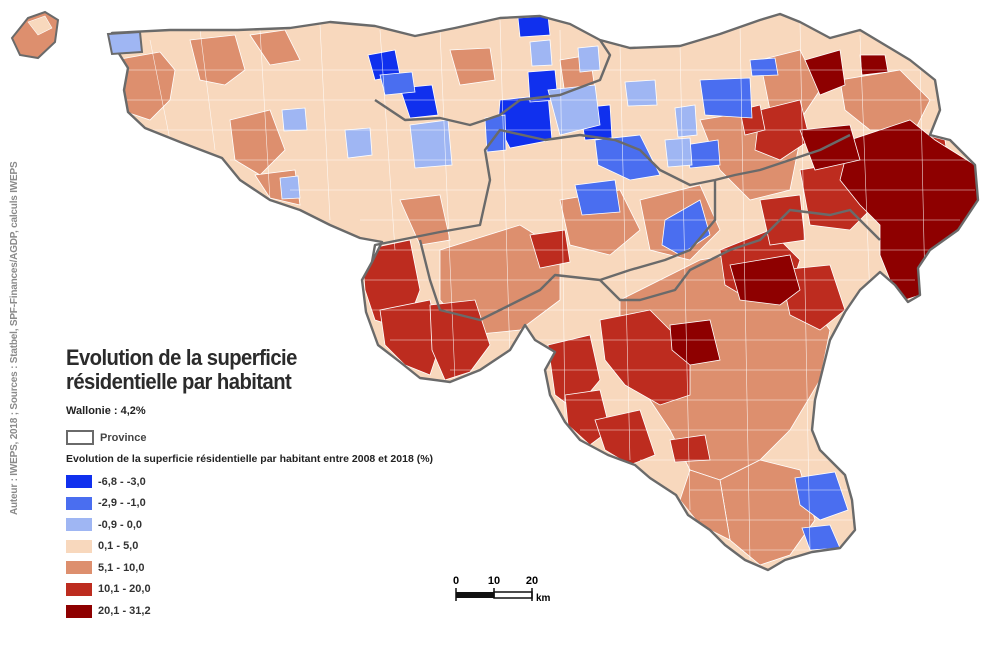 This screenshot has width=1000, height=652. Describe the element at coordinates (93, 411) in the screenshot. I see `wallonie-label: Wallonie :` at that location.